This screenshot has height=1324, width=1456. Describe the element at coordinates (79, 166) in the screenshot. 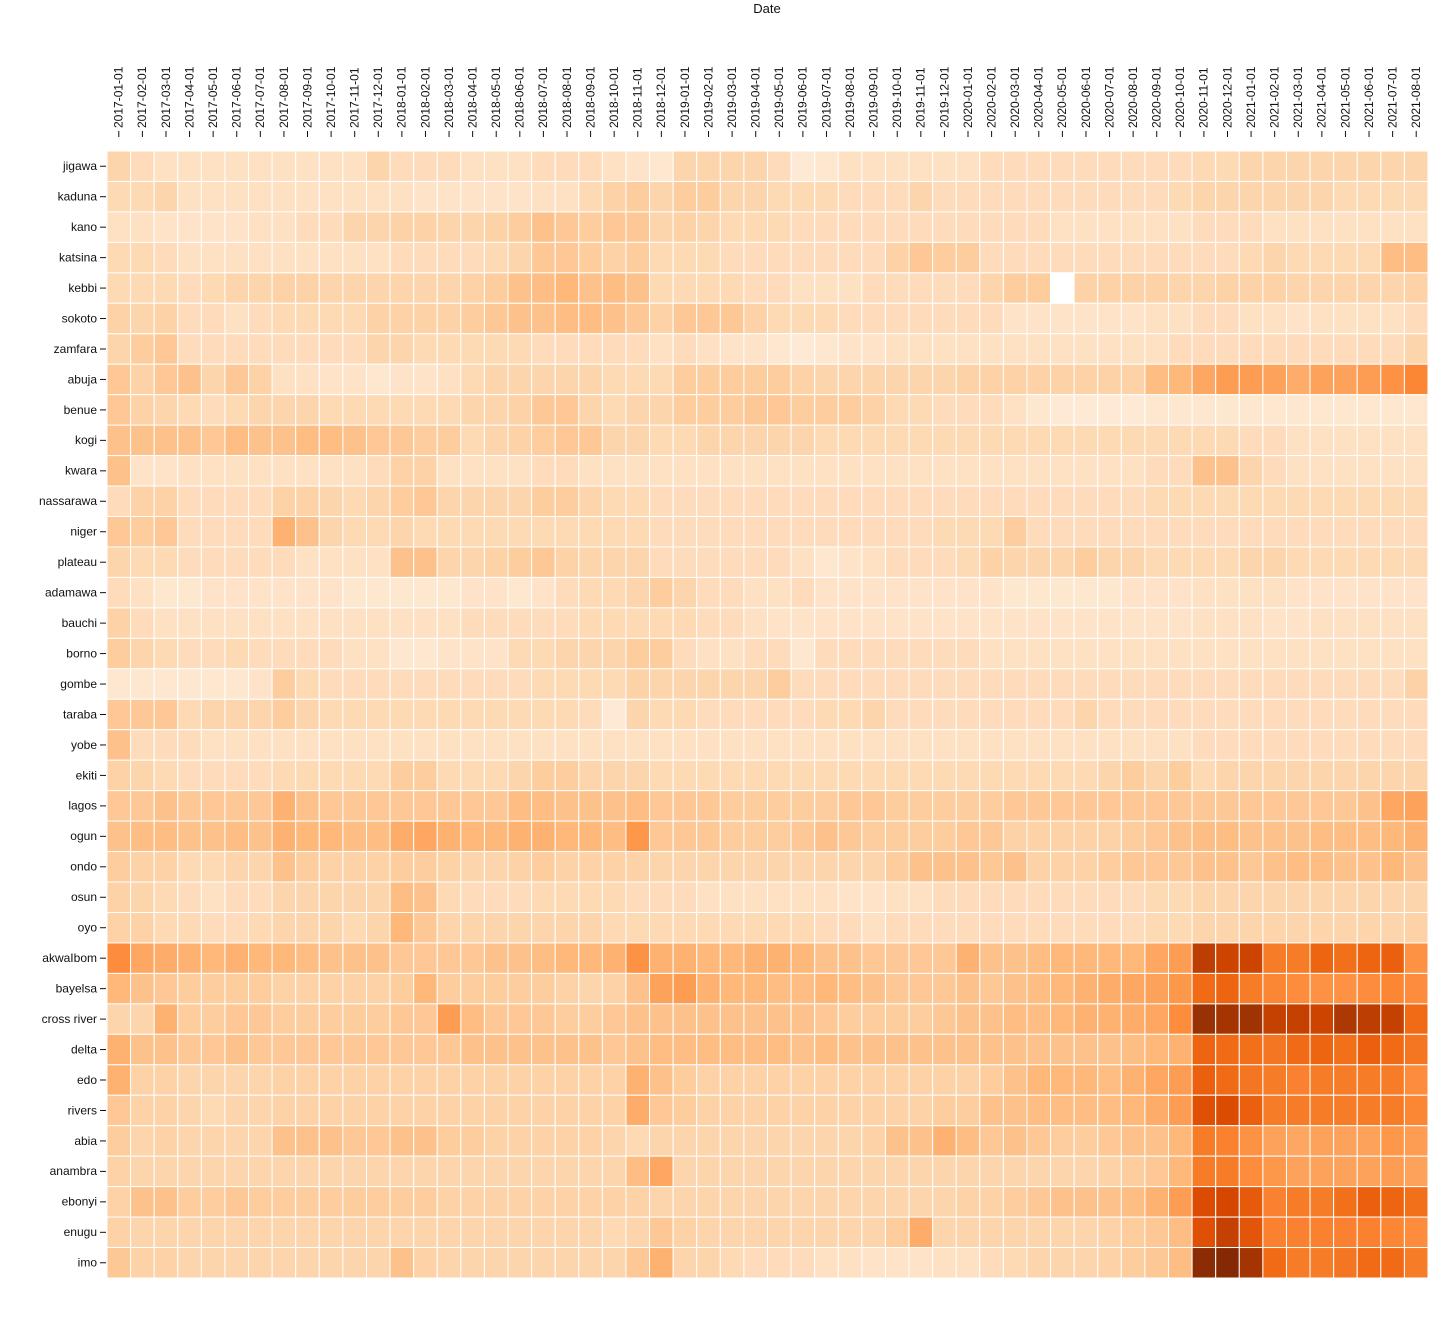

I see `y-tick-label: jigawa` at that location.